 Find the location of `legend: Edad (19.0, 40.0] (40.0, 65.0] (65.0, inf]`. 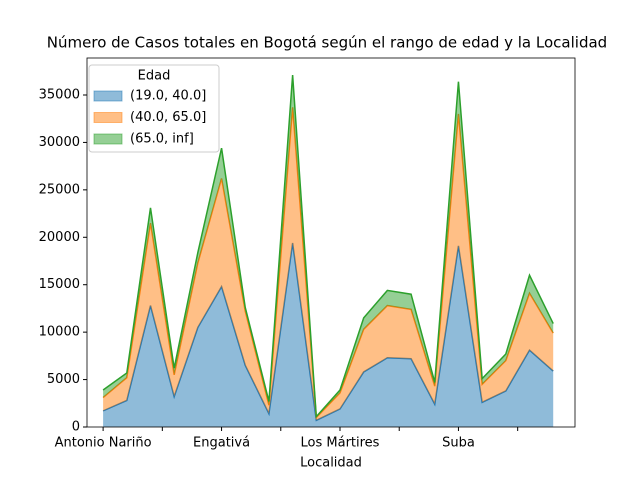

legend: Edad (19.0, 40.0] (40.0, 65.0] (65.0, inf] is located at coordinates (154, 108).